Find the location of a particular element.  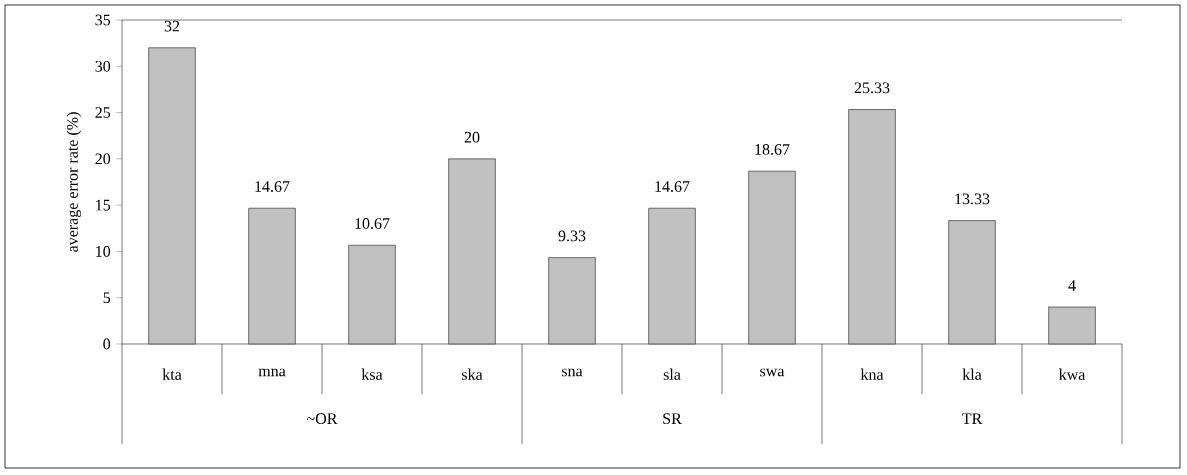

x-tick-label: kna is located at coordinates (872, 374).